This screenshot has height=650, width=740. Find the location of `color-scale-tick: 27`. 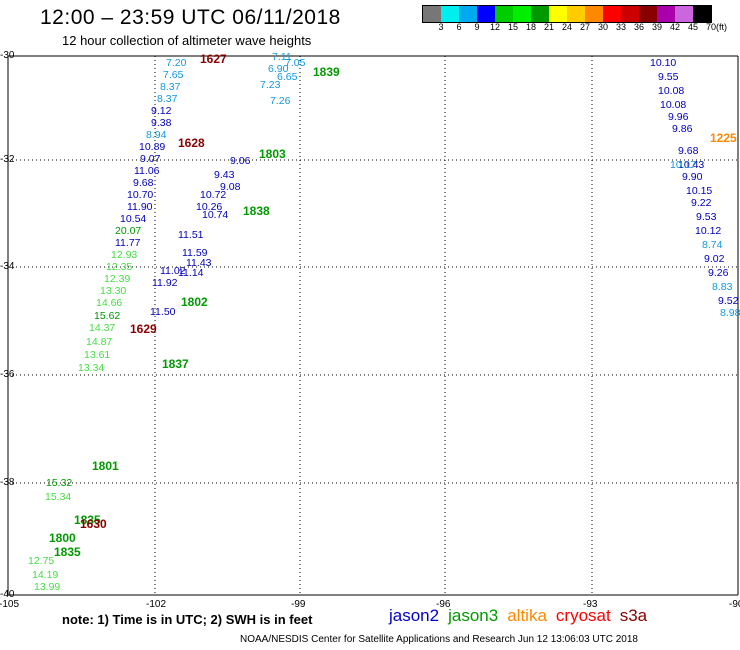

color-scale-tick: 27 is located at coordinates (585, 27).